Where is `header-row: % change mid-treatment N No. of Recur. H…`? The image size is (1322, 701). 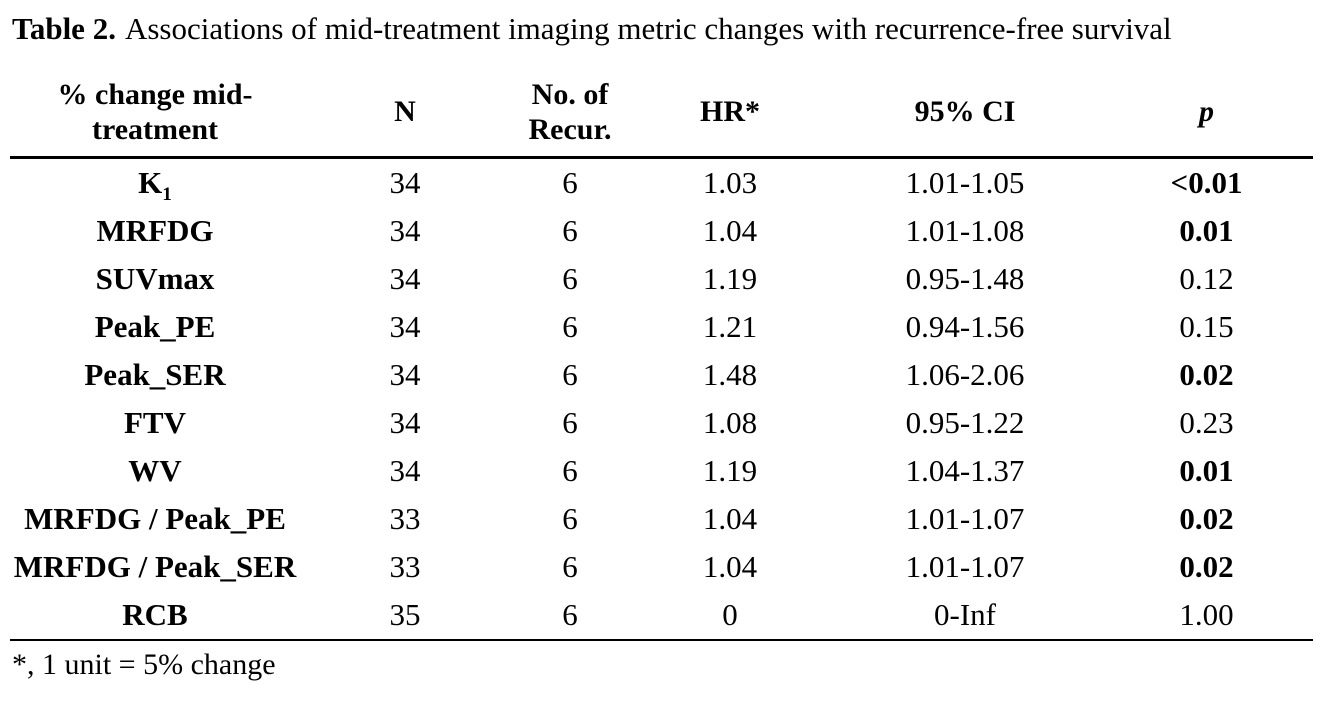
header-row: % change mid-treatment N No. of Recur. H… is located at coordinates (661, 115).